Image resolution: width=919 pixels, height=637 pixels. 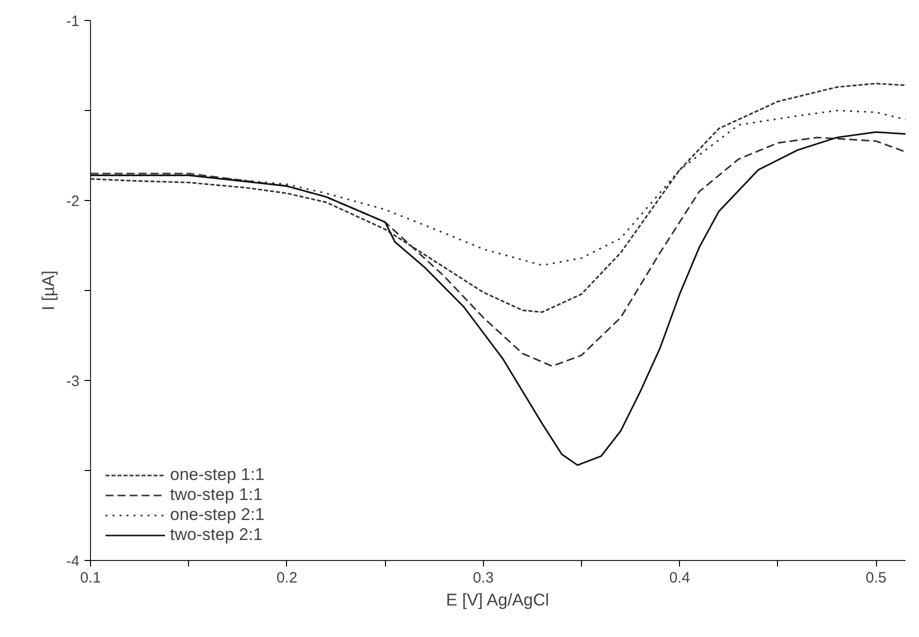 What do you see at coordinates (73, 561) in the screenshot?
I see `y-tick-label: -4` at bounding box center [73, 561].